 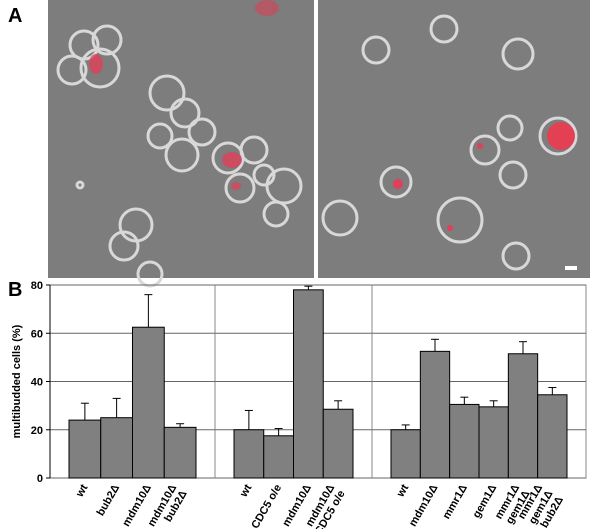 What do you see at coordinates (37, 286) in the screenshot?
I see `y-tick-label: 80` at bounding box center [37, 286].